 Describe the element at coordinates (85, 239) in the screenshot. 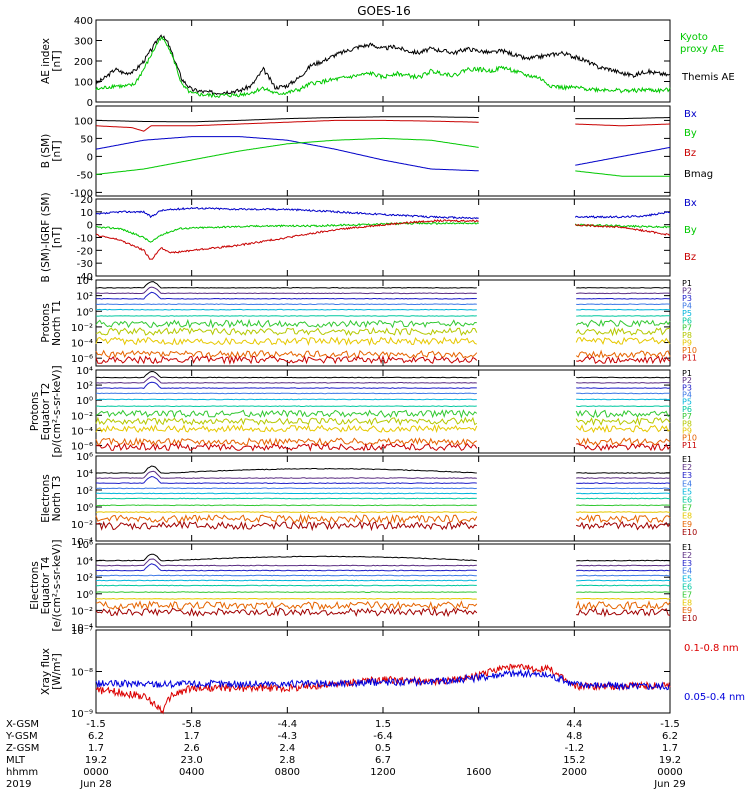

I see `y-tick-label: -10` at that location.